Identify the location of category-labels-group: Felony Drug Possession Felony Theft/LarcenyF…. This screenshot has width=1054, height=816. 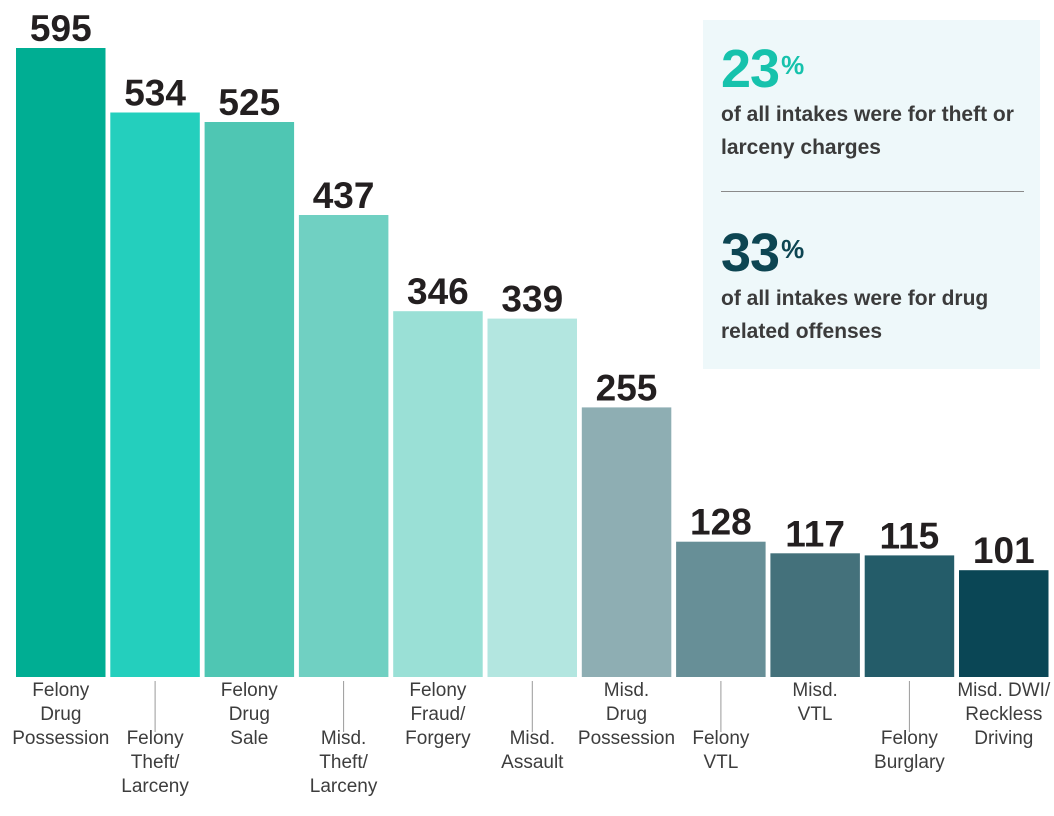
(531, 738).